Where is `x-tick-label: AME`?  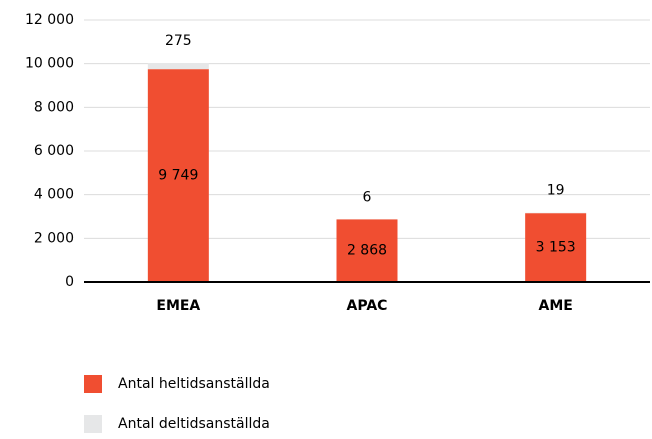 x-tick-label: AME is located at coordinates (555, 306).